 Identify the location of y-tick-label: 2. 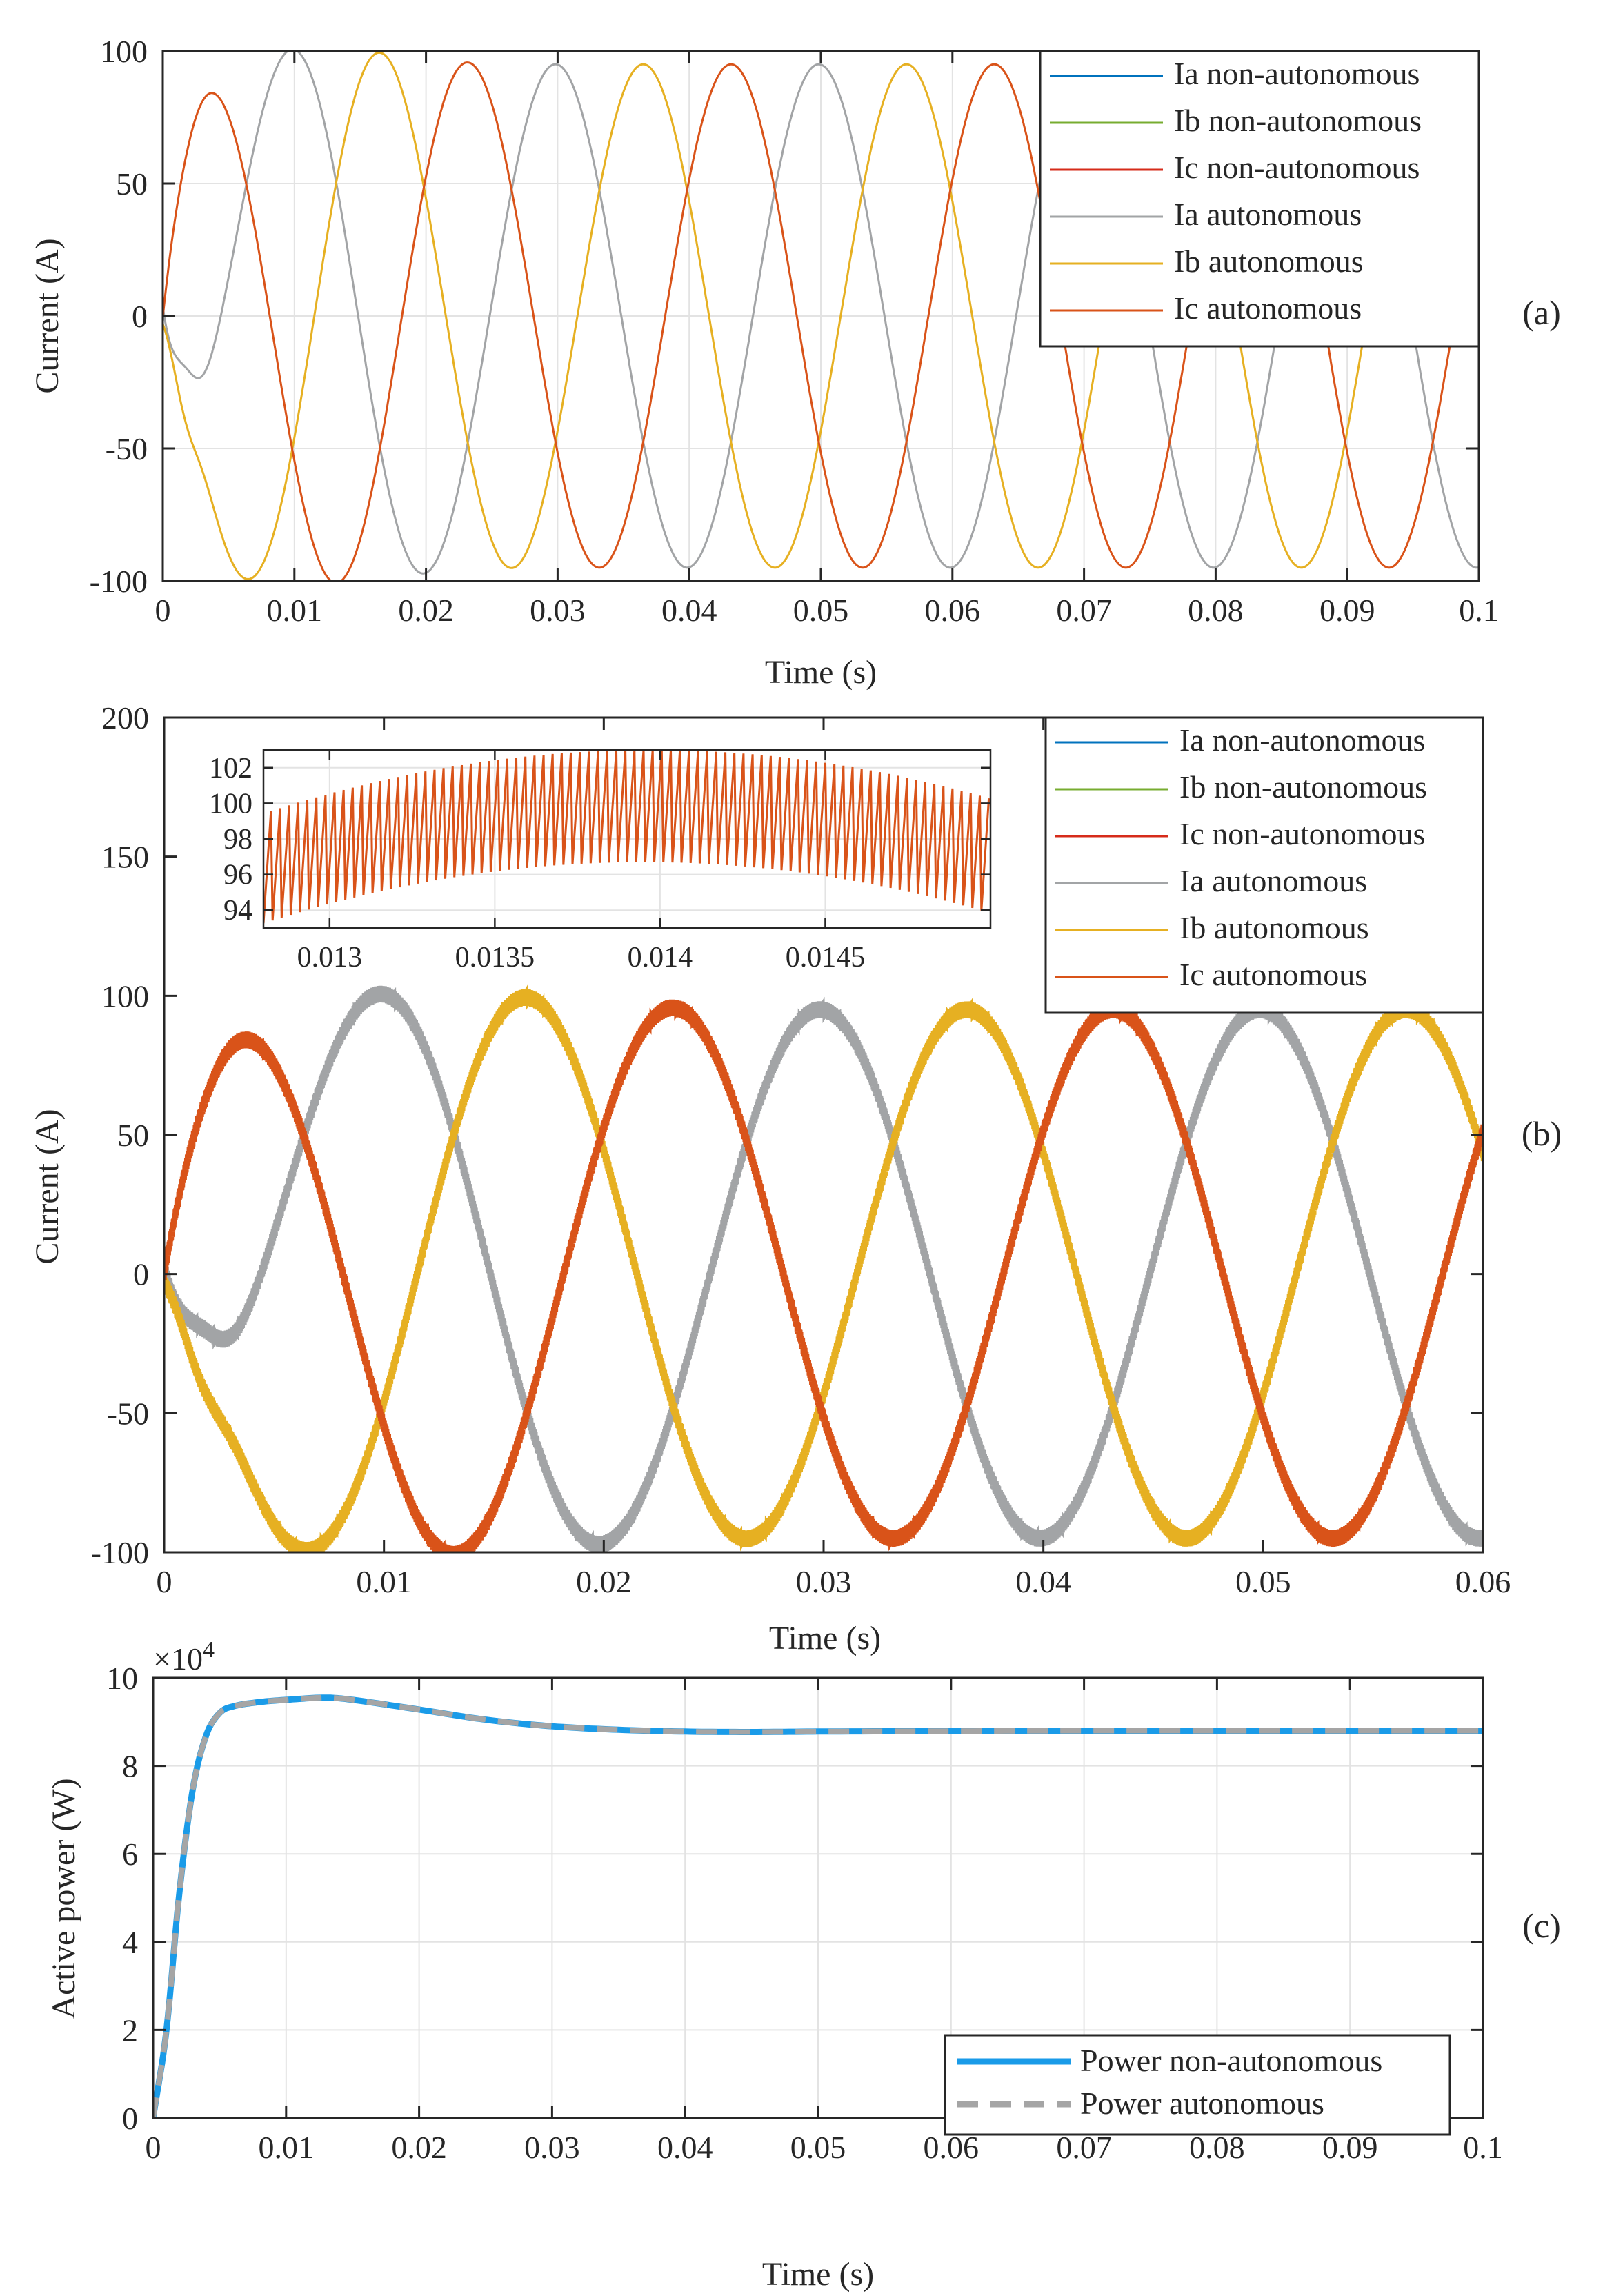
(130, 2030).